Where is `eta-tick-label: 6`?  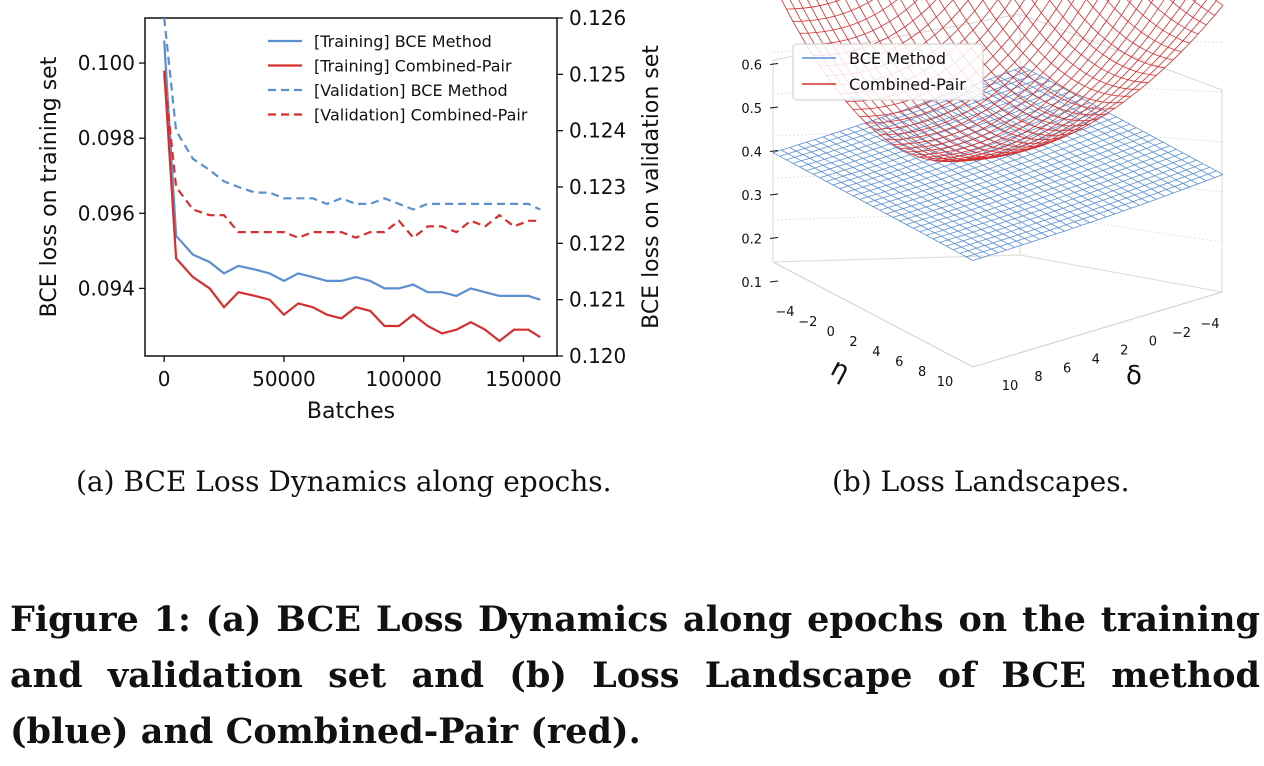 eta-tick-label: 6 is located at coordinates (899, 362).